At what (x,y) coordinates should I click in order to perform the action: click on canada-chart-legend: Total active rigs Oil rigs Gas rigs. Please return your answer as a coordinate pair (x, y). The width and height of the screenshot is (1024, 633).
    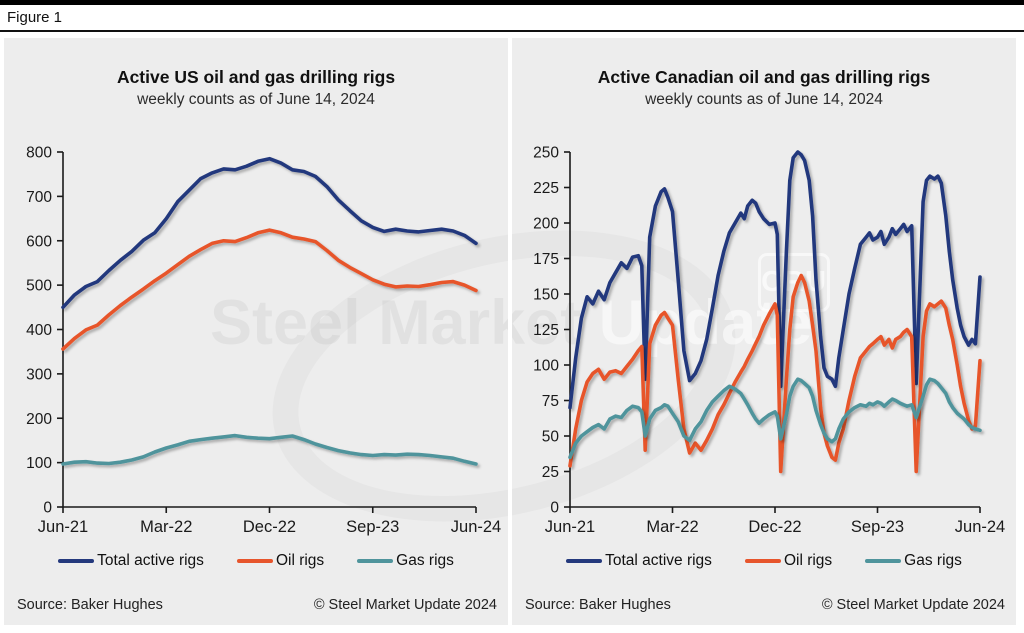
    Looking at the image, I should click on (764, 561).